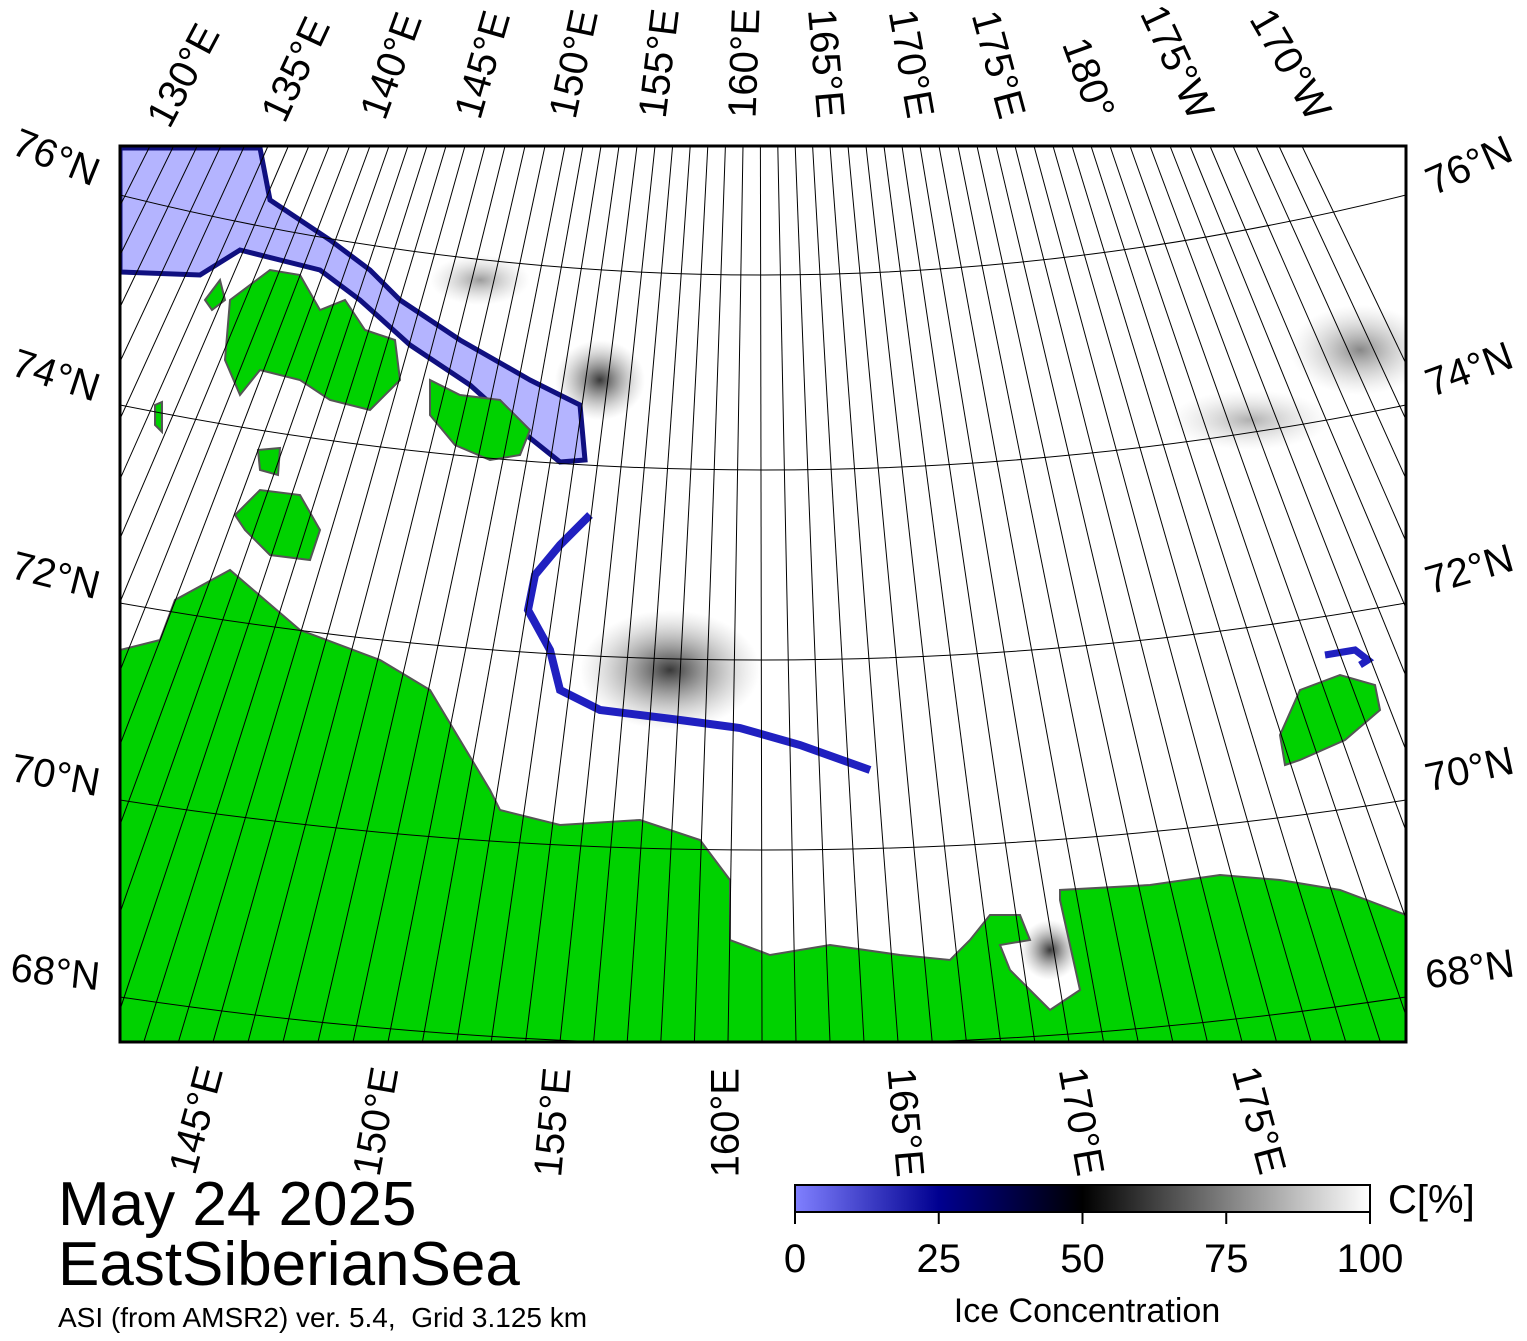  I want to click on colorbar-tick-label: 0, so click(795, 1259).